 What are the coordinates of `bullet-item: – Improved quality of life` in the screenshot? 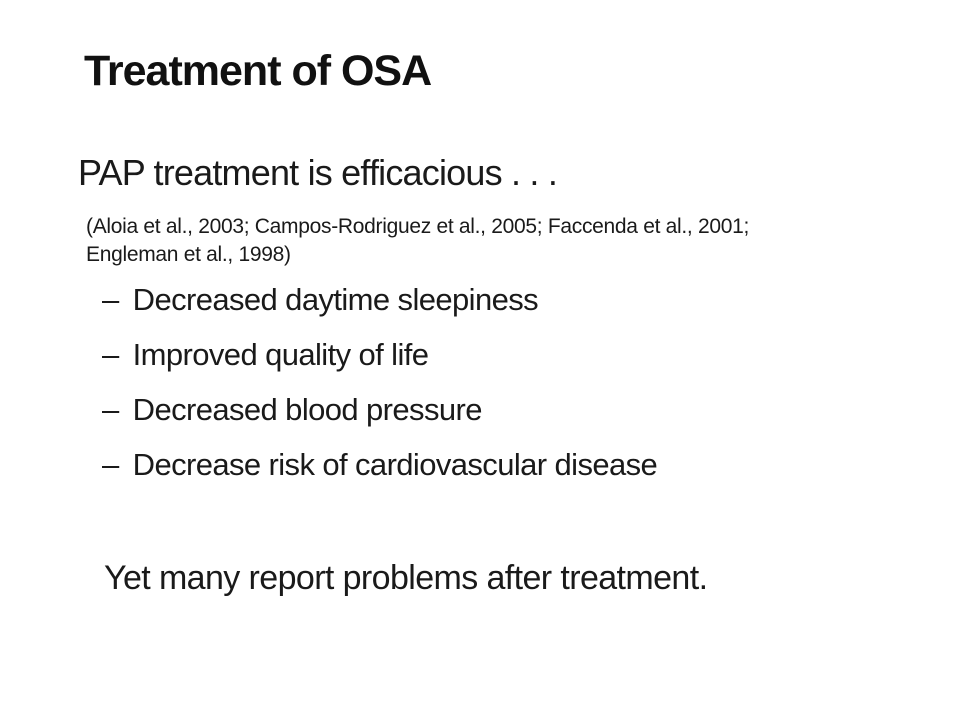 It's located at (379, 363).